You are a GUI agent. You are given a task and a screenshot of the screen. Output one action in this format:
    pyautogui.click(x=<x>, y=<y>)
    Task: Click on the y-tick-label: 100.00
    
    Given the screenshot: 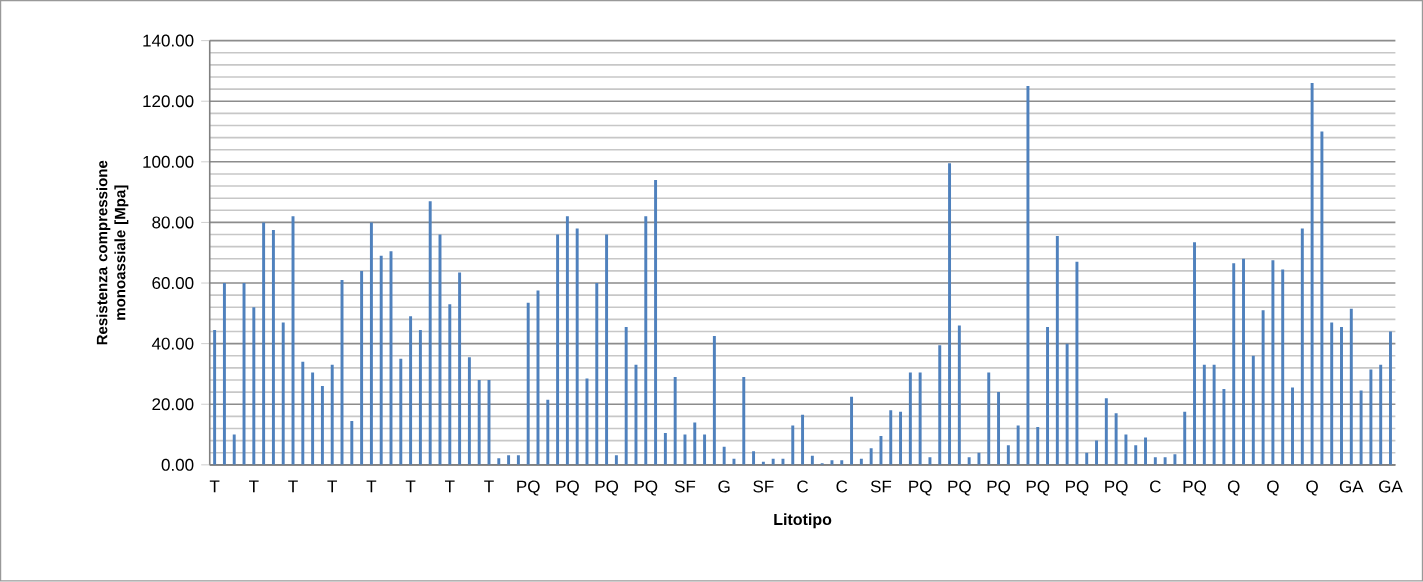 What is the action you would take?
    pyautogui.click(x=168, y=162)
    